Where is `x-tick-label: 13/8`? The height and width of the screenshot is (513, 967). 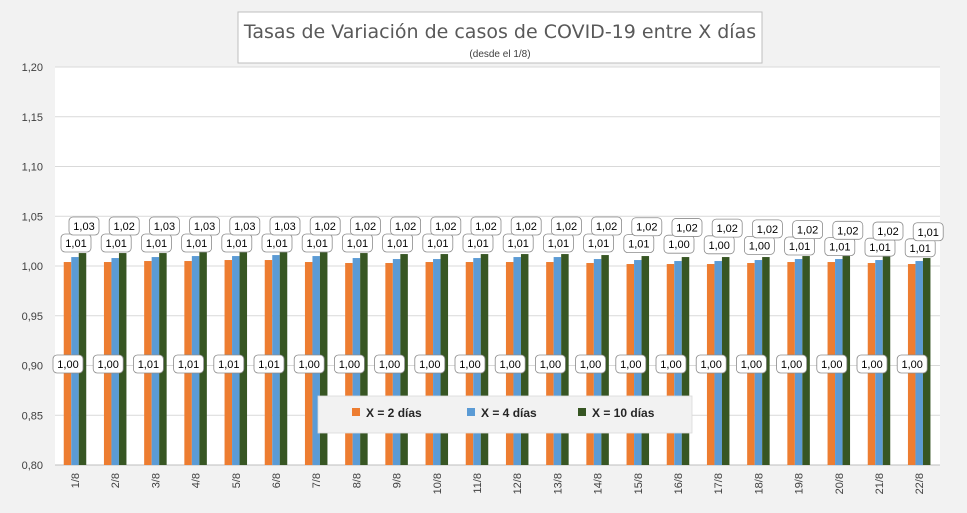
x-tick-label: 13/8 is located at coordinates (558, 483).